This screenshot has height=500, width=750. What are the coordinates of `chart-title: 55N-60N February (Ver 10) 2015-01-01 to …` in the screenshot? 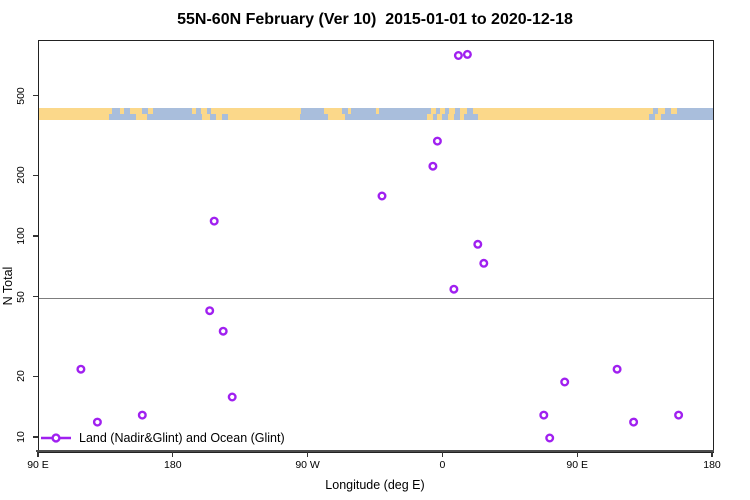 It's located at (375, 19).